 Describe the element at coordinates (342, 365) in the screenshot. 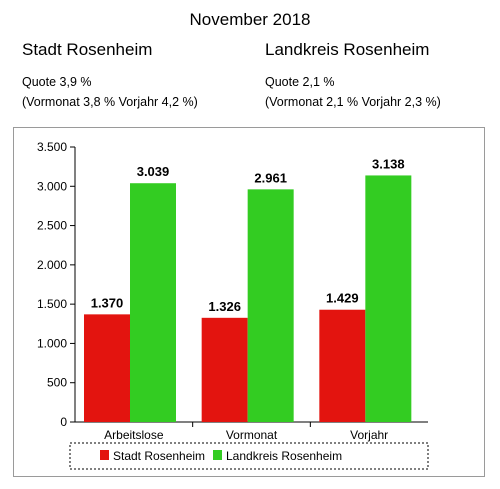

I see `bar-stadt-rosenheim-vorjahr` at that location.